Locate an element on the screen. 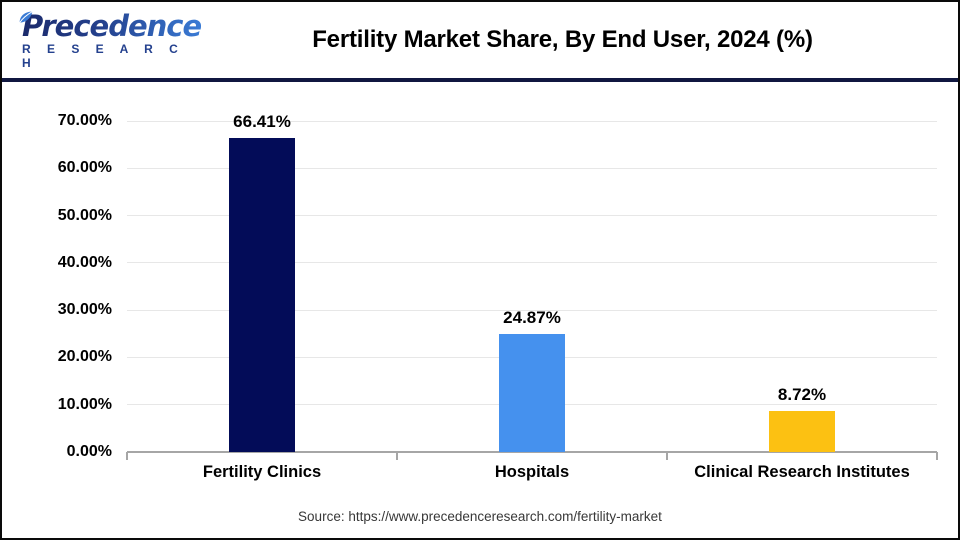  bar-value-label: 8.72% is located at coordinates (802, 394).